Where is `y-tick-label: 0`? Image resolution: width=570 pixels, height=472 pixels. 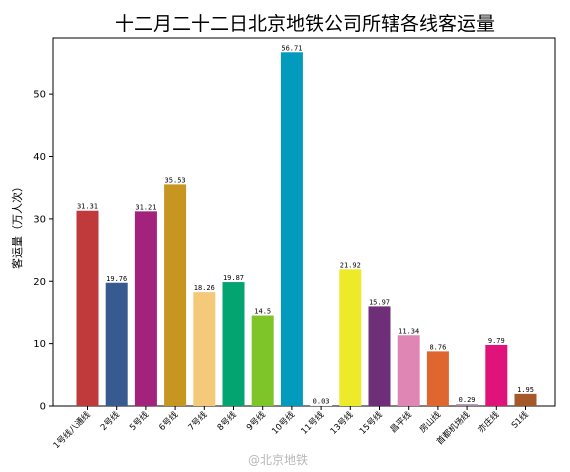
y-tick-label: 0 is located at coordinates (43, 407).